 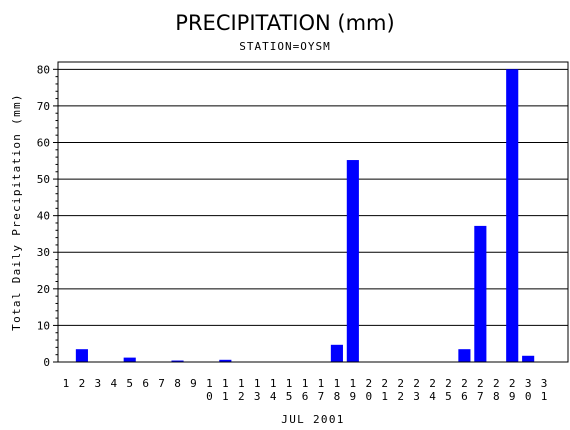 What do you see at coordinates (43, 216) in the screenshot?
I see `y-tick-label: 40` at bounding box center [43, 216].